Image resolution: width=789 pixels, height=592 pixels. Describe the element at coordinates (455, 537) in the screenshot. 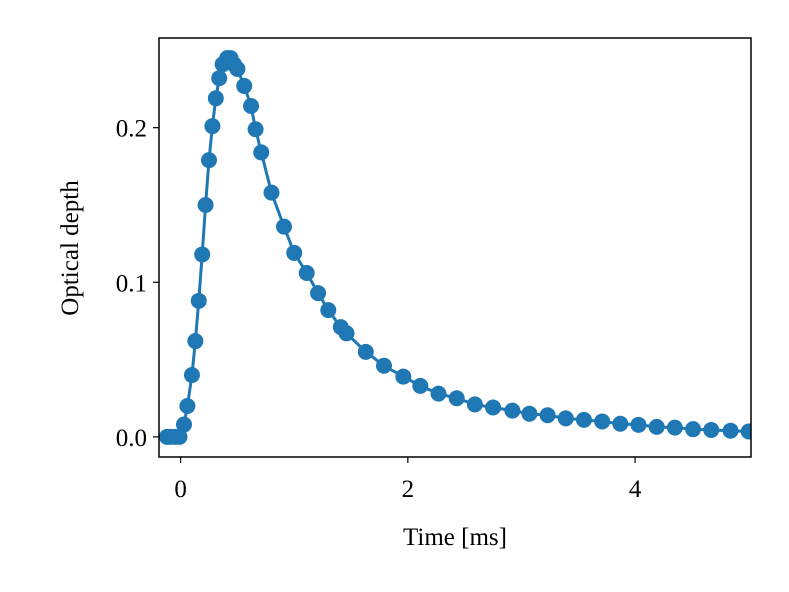

I see `x-axis-label: Time [ms]` at that location.